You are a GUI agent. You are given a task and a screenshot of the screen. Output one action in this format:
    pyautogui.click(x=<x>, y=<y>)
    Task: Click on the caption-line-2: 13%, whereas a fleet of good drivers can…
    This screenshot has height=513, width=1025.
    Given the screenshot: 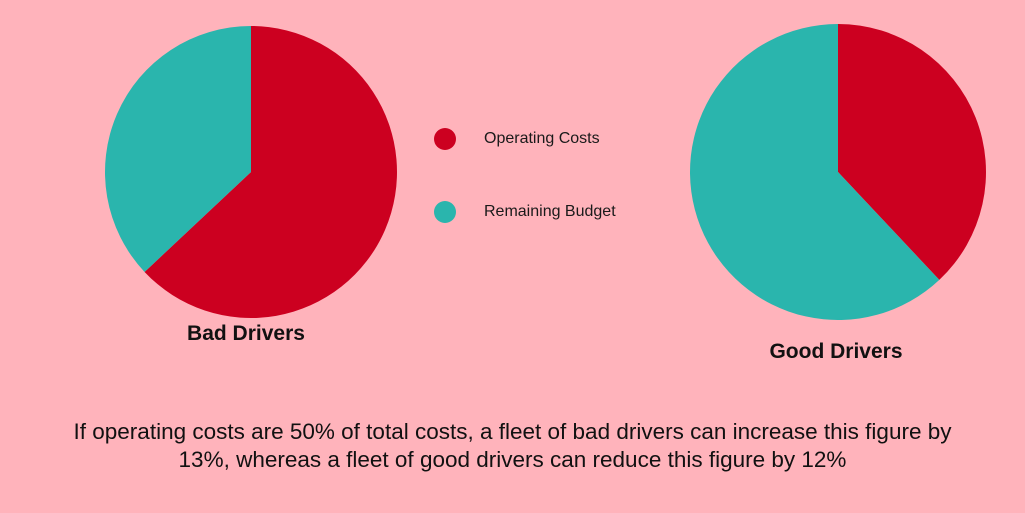 What is the action you would take?
    pyautogui.click(x=512, y=459)
    